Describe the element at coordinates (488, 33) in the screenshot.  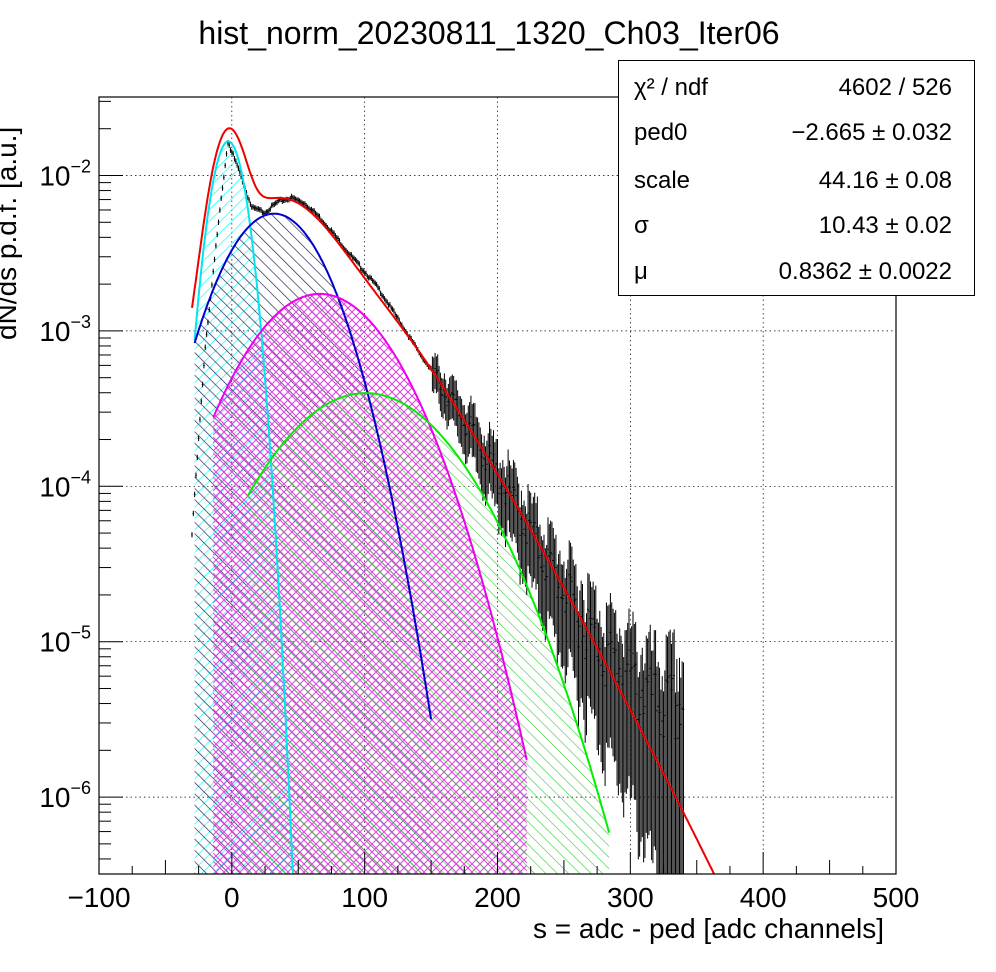
I see `chart-title: hist_norm_20230811_1320_Ch03_Iter06` at that location.